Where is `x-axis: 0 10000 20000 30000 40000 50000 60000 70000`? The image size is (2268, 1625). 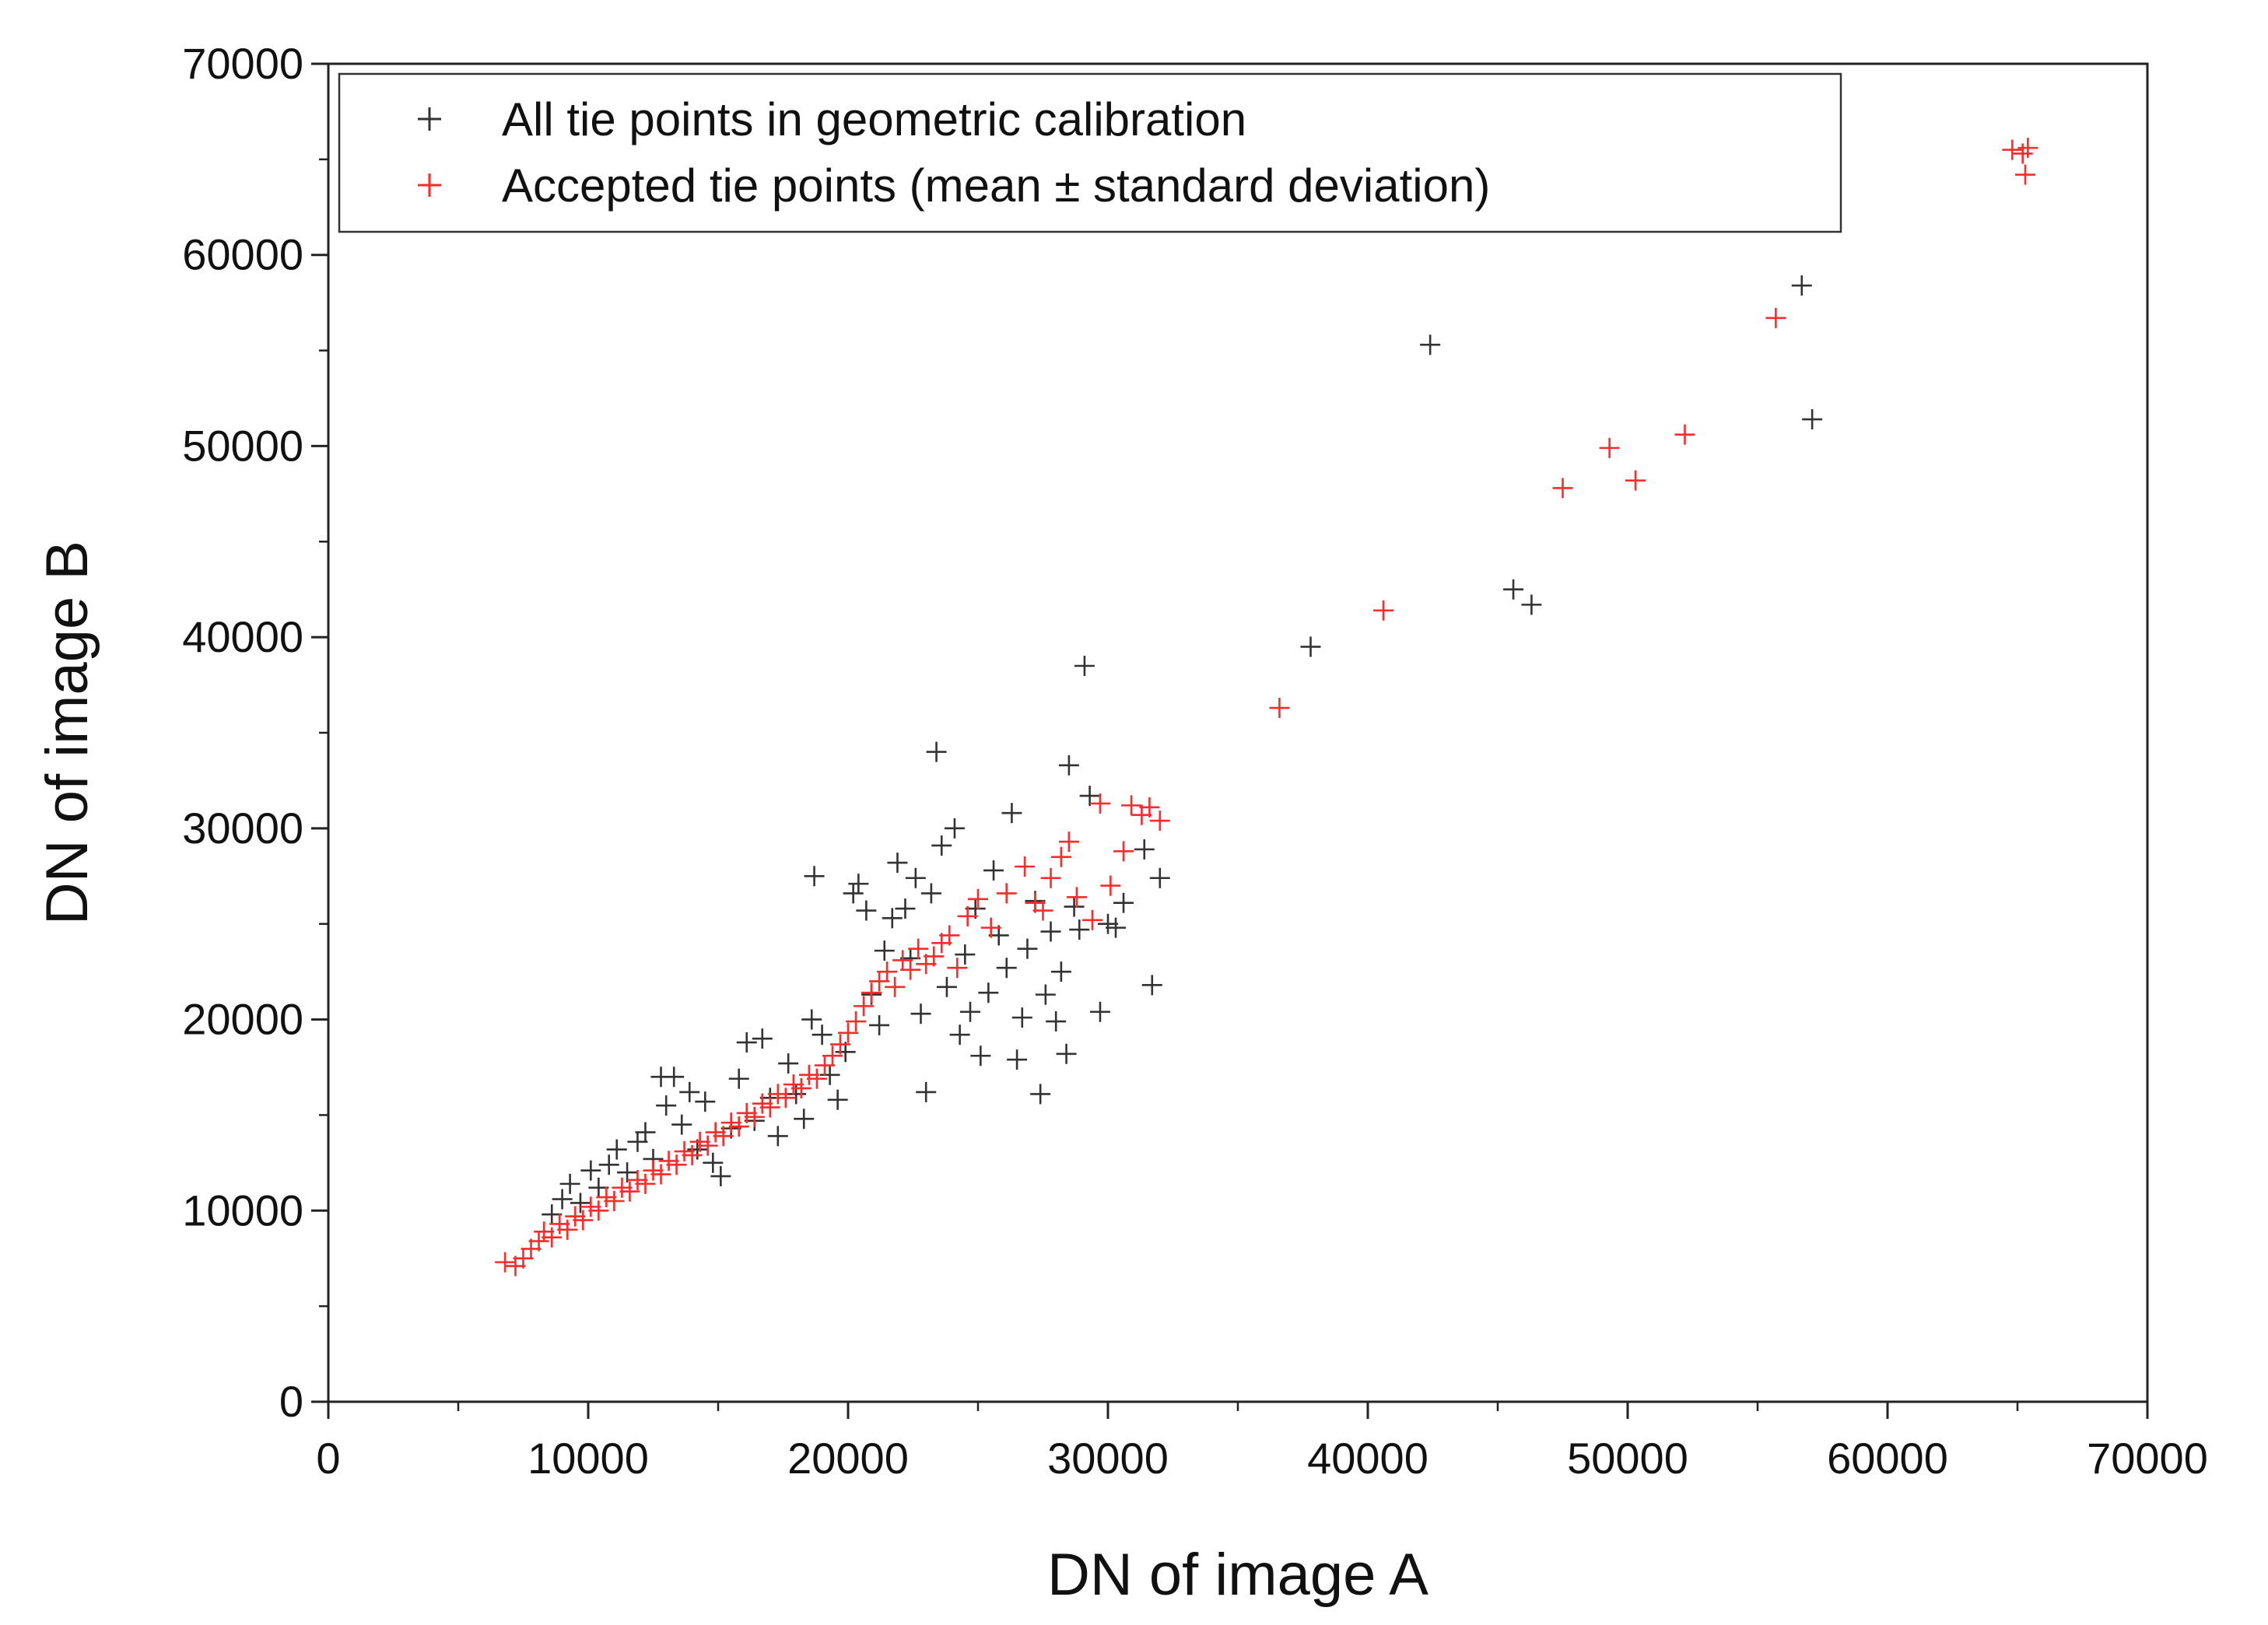 x-axis: 0 10000 20000 30000 40000 50000 60000 70000 is located at coordinates (1262, 1442).